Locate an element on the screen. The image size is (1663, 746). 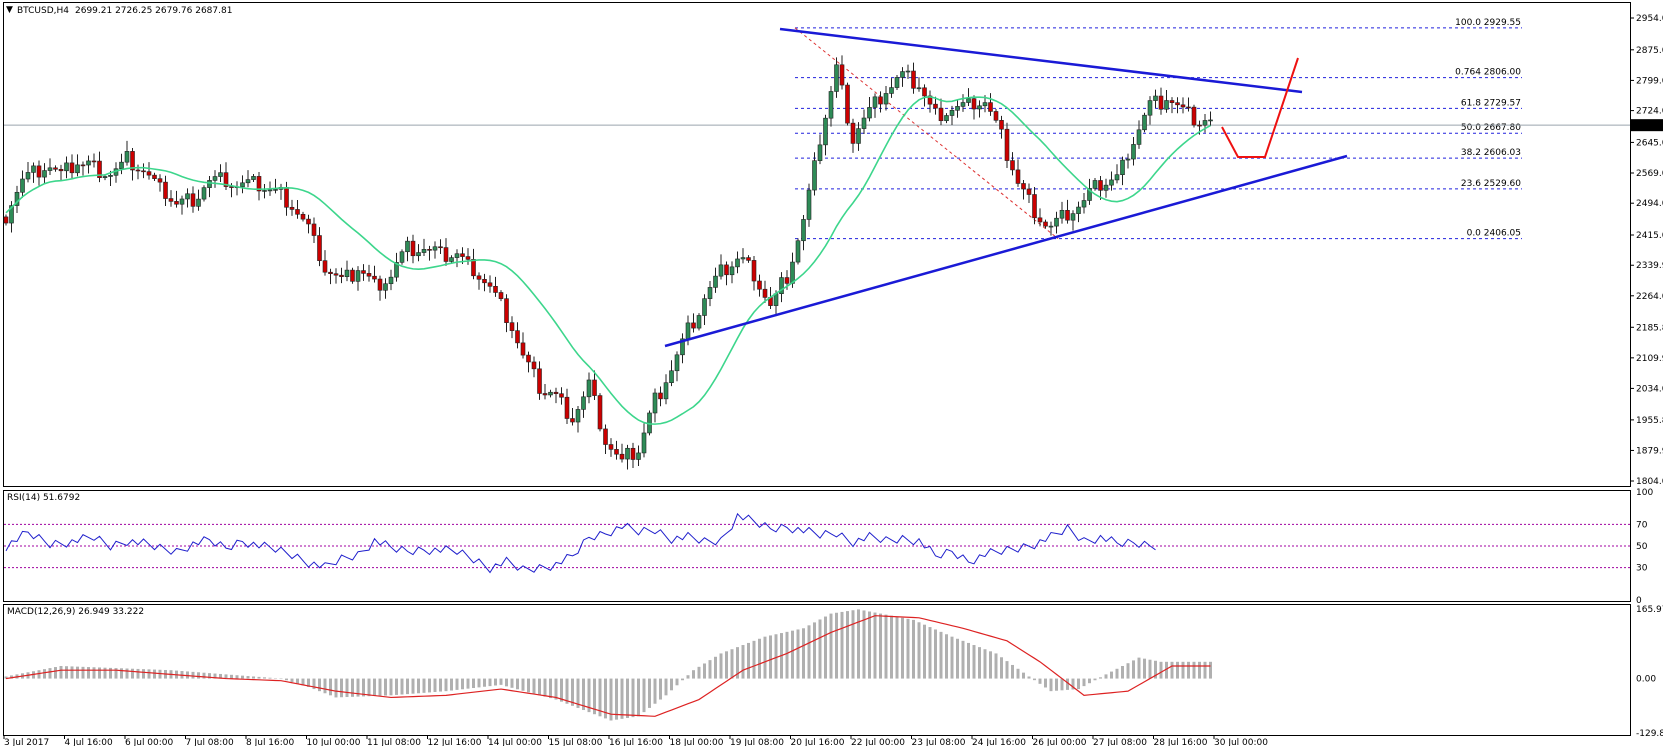
price-axis-label: 2264.00 is located at coordinates (1649, 297).